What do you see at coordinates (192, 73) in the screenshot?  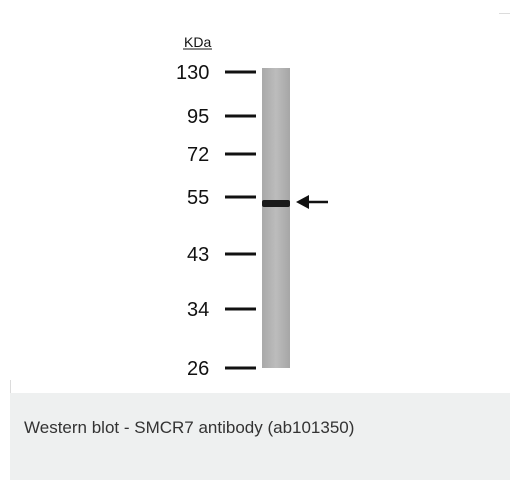 I see `marker-label-130: 130` at bounding box center [192, 73].